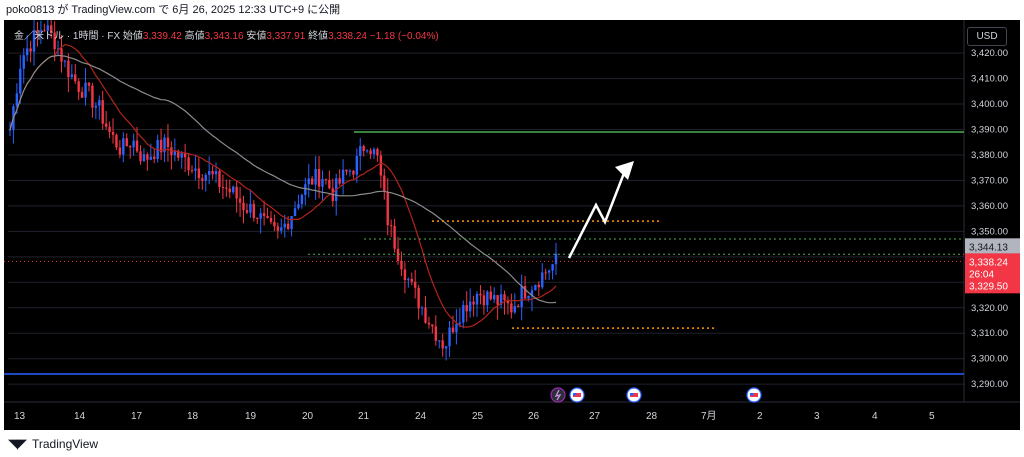 This screenshot has height=457, width=1024. Describe the element at coordinates (364, 416) in the screenshot. I see `x-tick-label: 21` at that location.